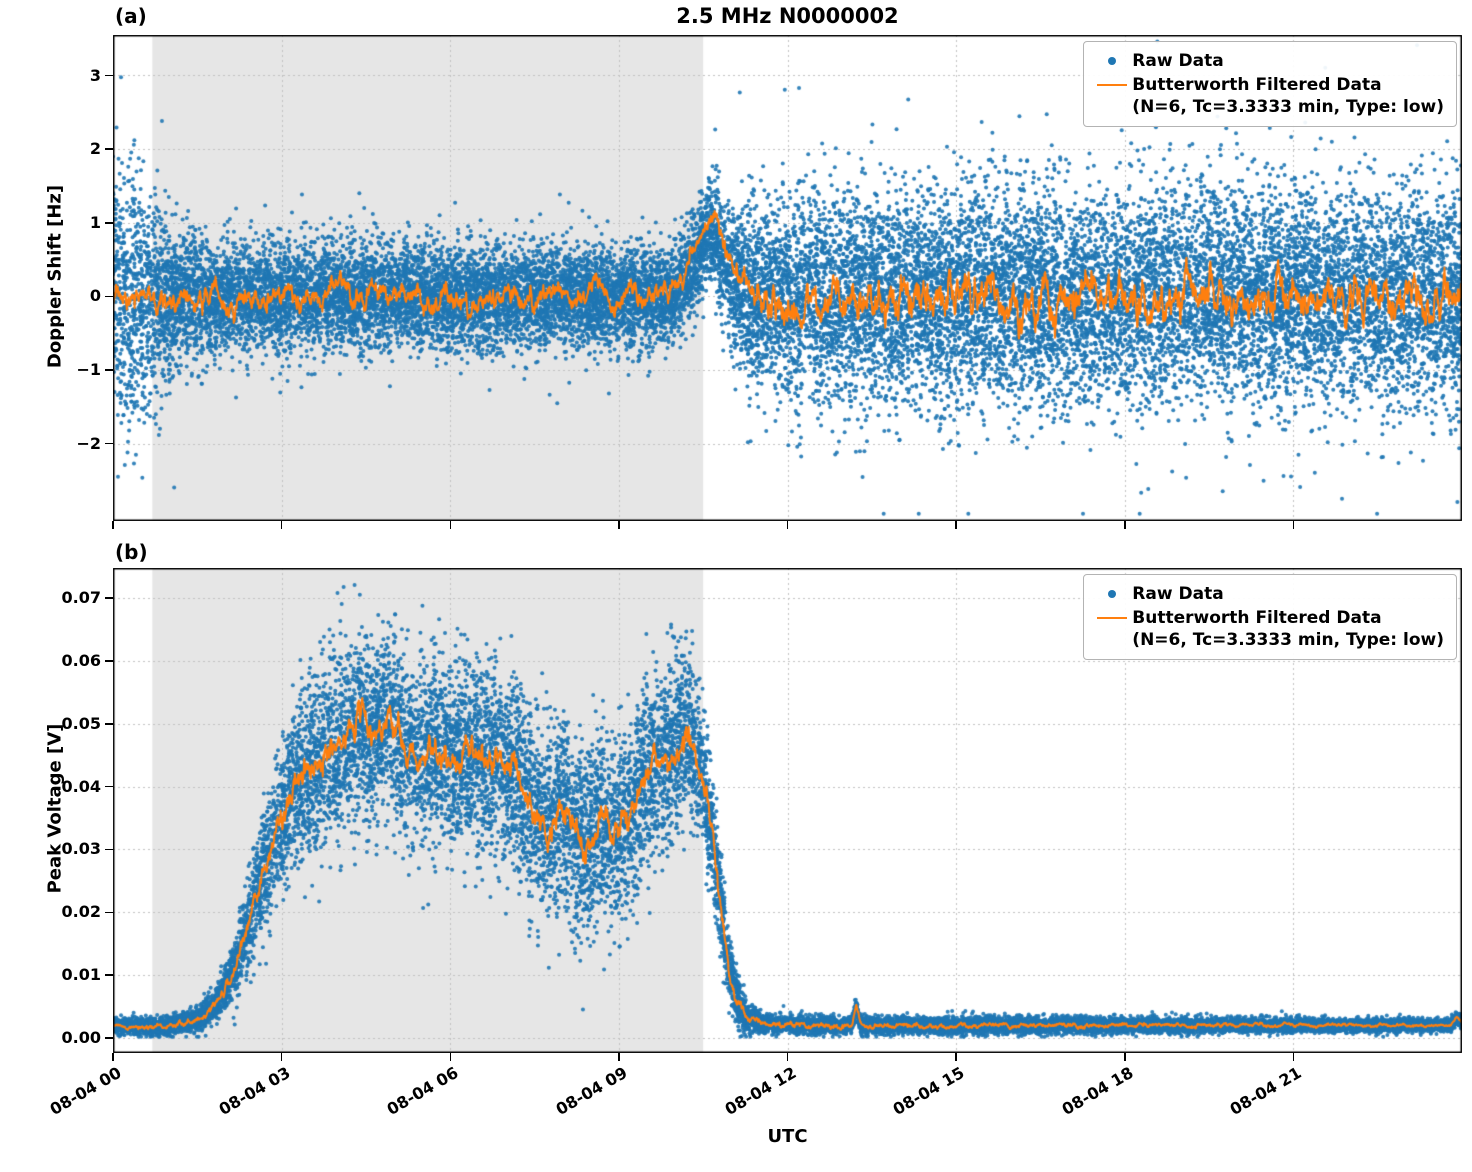  Describe the element at coordinates (88, 443) in the screenshot. I see `y-tick-label: −2` at that location.